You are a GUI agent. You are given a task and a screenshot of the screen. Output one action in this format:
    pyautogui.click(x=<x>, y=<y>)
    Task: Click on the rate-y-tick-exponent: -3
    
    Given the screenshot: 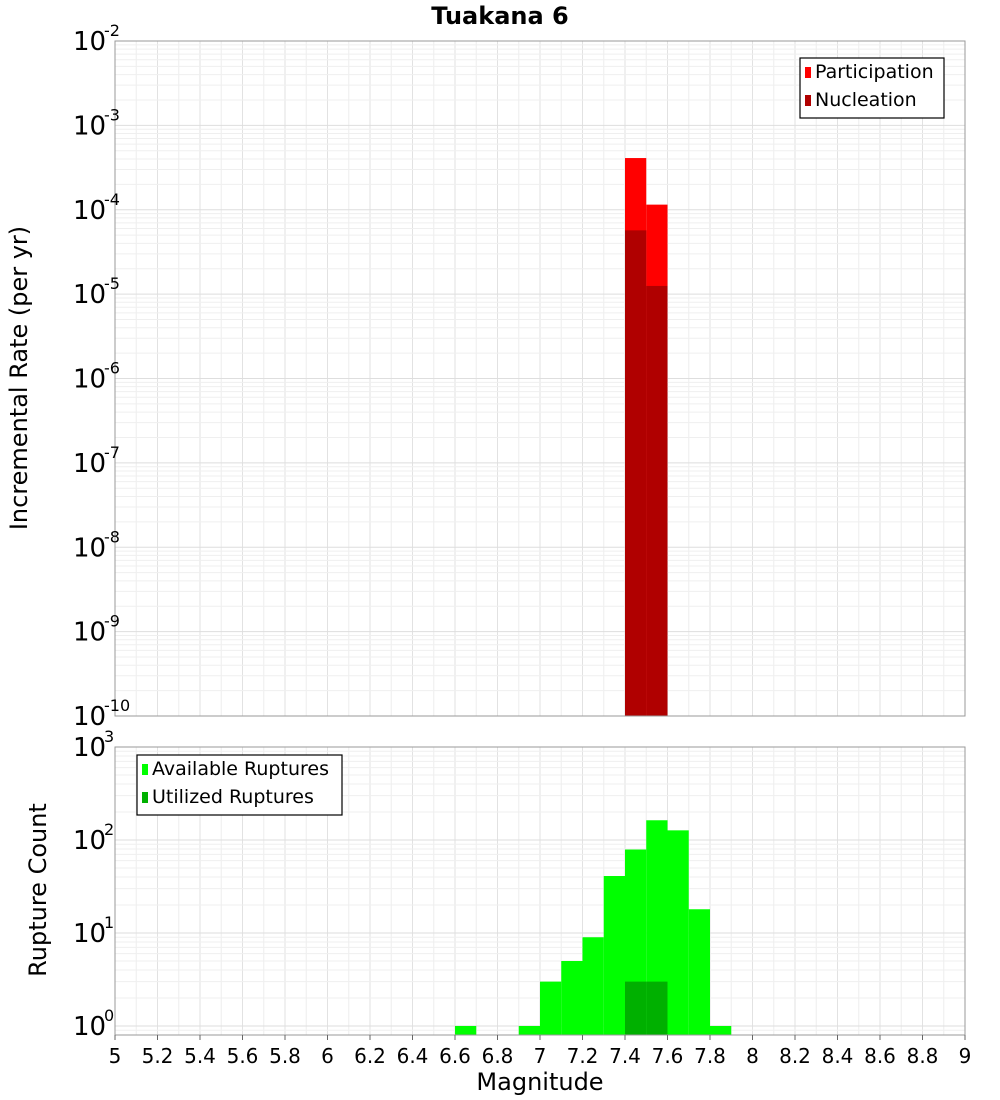 What is the action you would take?
    pyautogui.click(x=112, y=114)
    